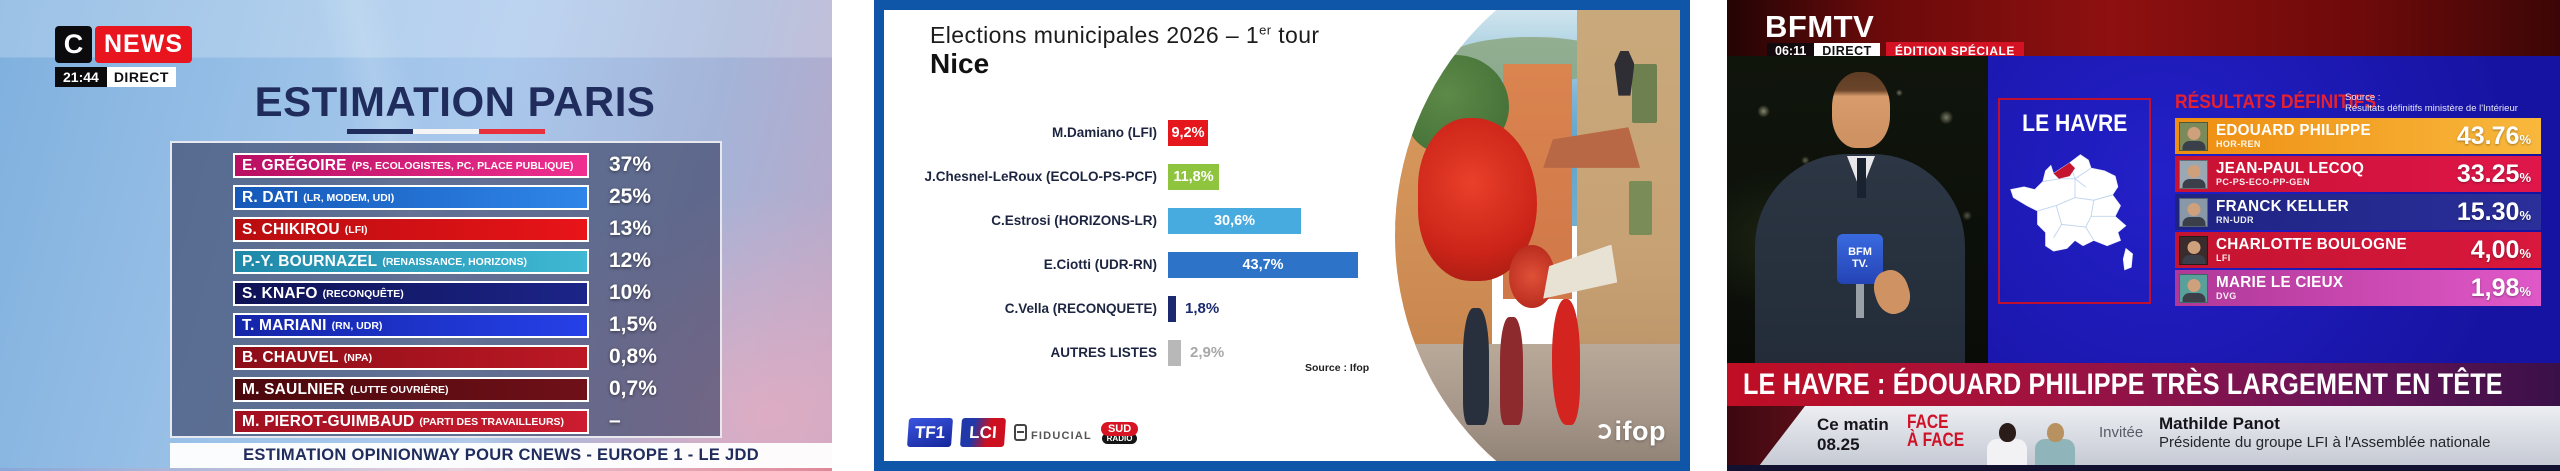 This screenshot has height=471, width=2560. Describe the element at coordinates (1861, 110) in the screenshot. I see `reporter-head` at that location.